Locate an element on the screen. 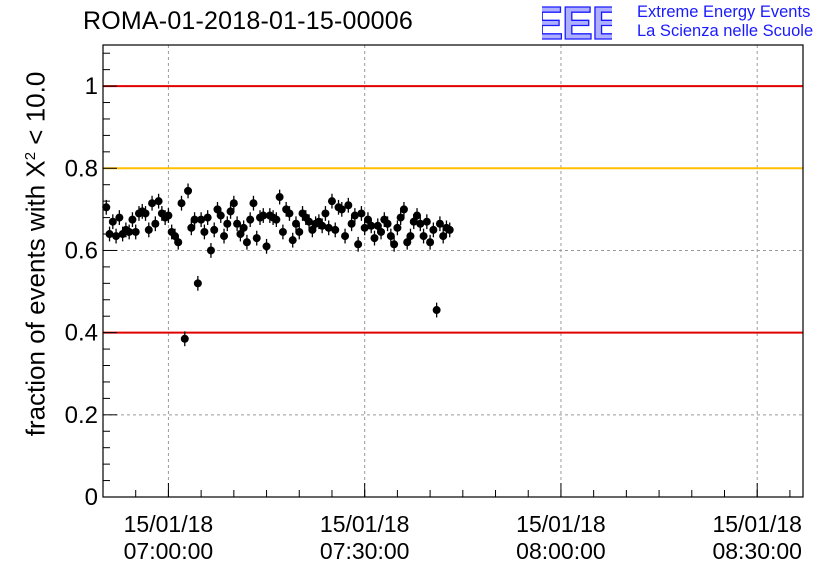 The width and height of the screenshot is (836, 572). y-tick-label: 0 is located at coordinates (91, 497).